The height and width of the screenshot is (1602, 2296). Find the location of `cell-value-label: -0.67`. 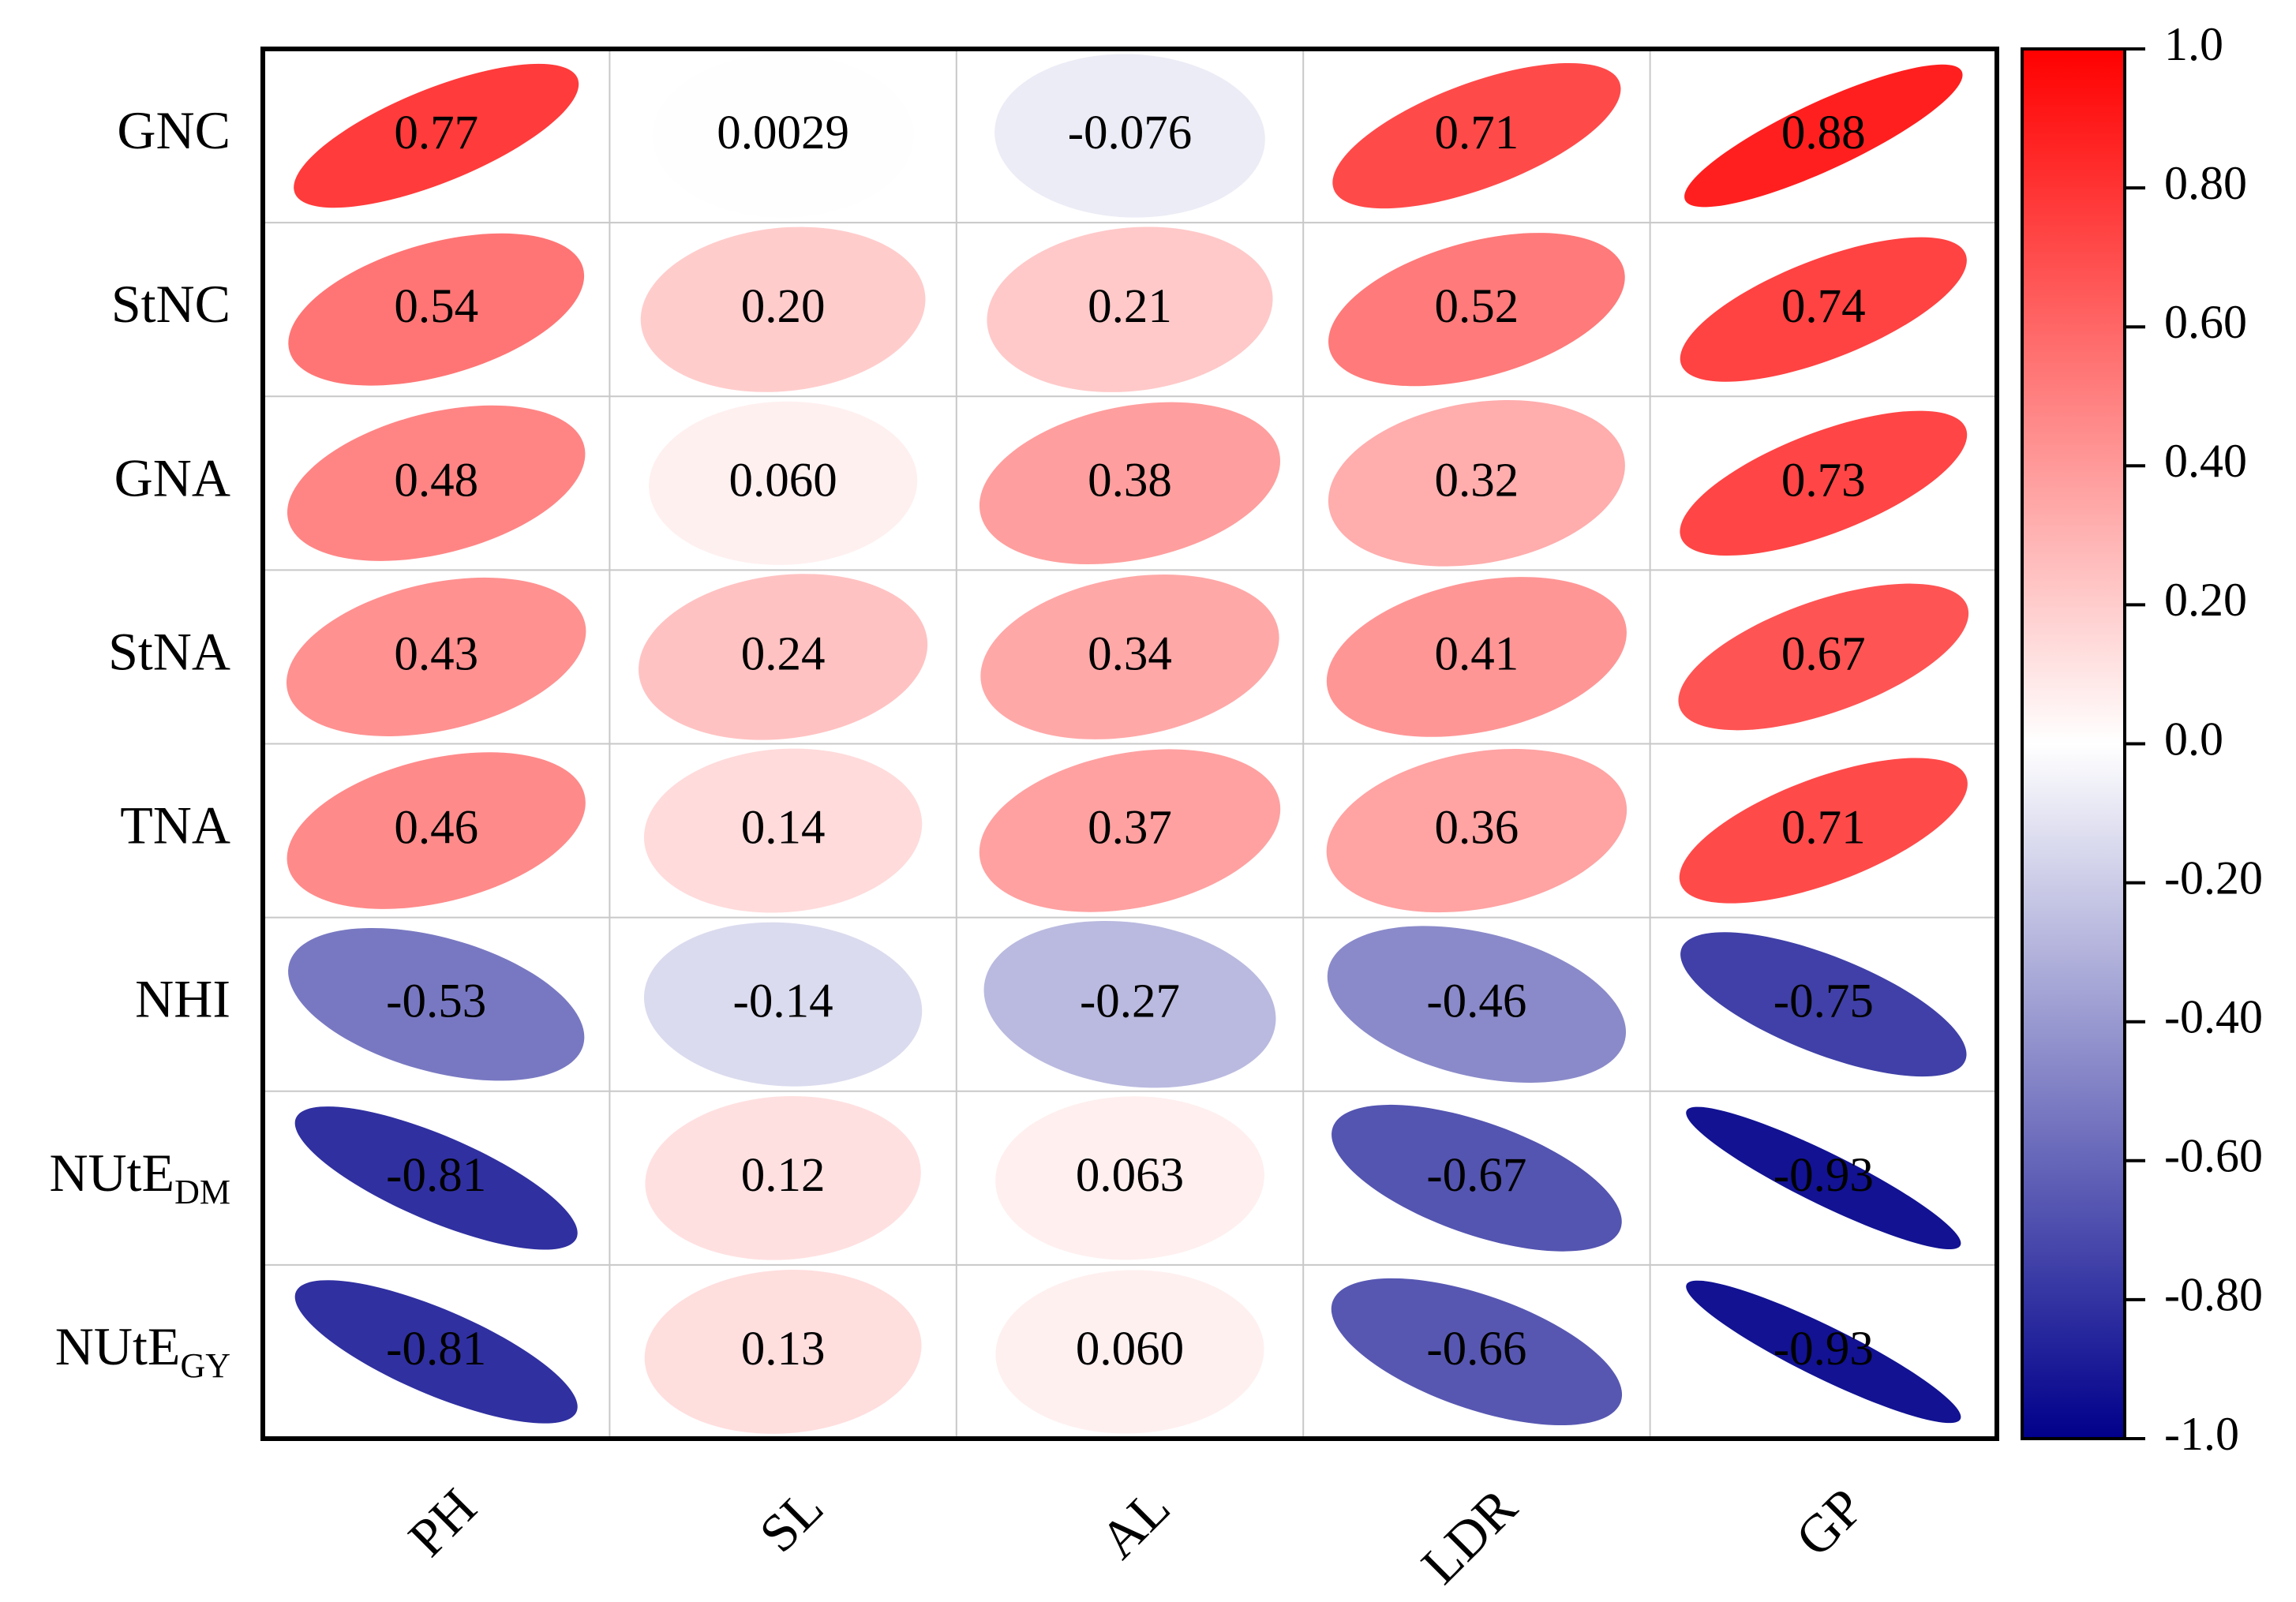

cell-value-label: -0.67 is located at coordinates (1476, 1175).